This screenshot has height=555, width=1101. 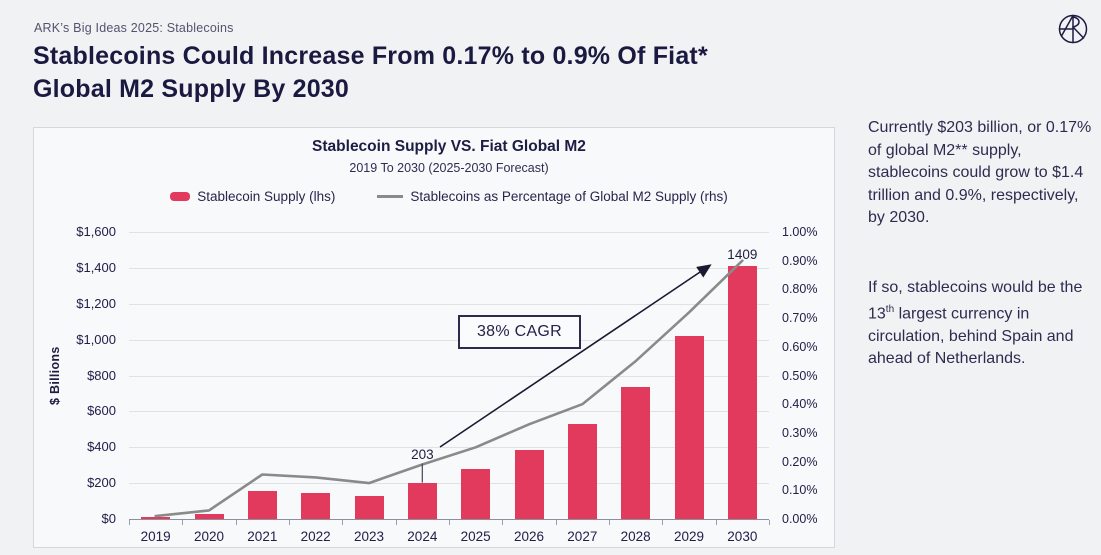 What do you see at coordinates (422, 500) in the screenshot?
I see `bar-2024` at bounding box center [422, 500].